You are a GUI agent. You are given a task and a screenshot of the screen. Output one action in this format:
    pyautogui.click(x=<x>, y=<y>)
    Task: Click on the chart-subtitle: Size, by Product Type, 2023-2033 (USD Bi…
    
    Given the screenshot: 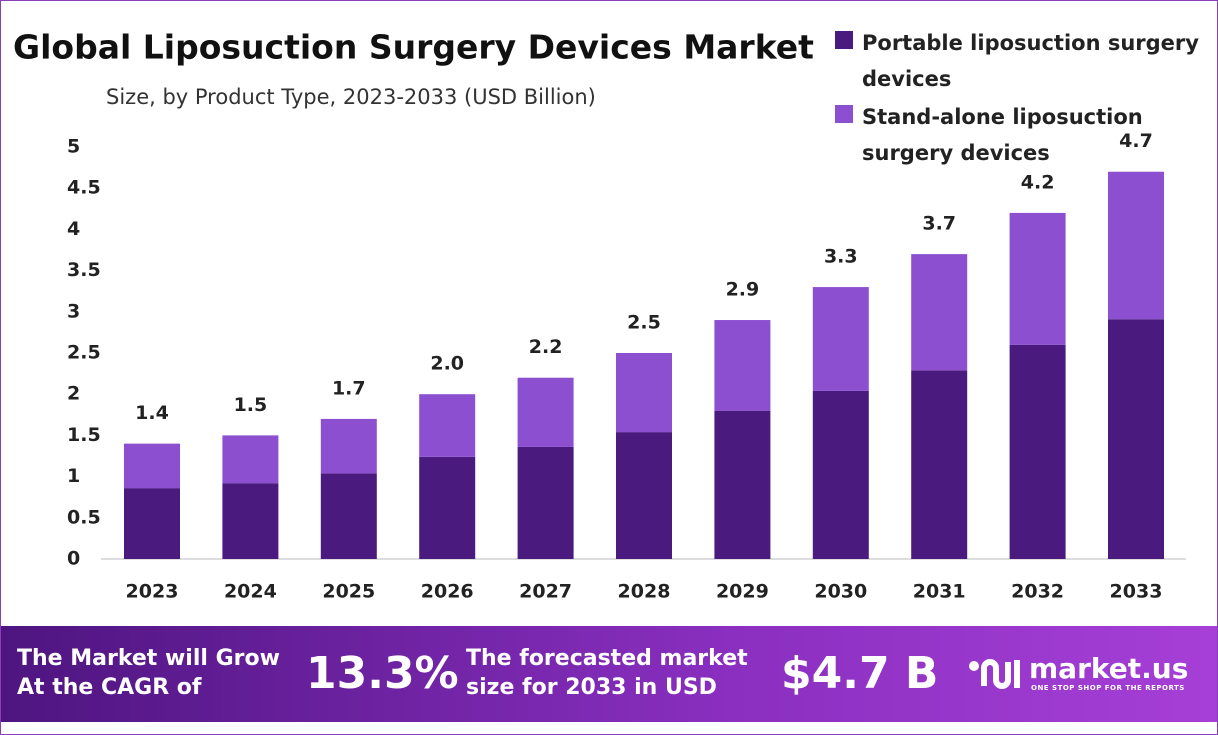 What is the action you would take?
    pyautogui.click(x=351, y=97)
    